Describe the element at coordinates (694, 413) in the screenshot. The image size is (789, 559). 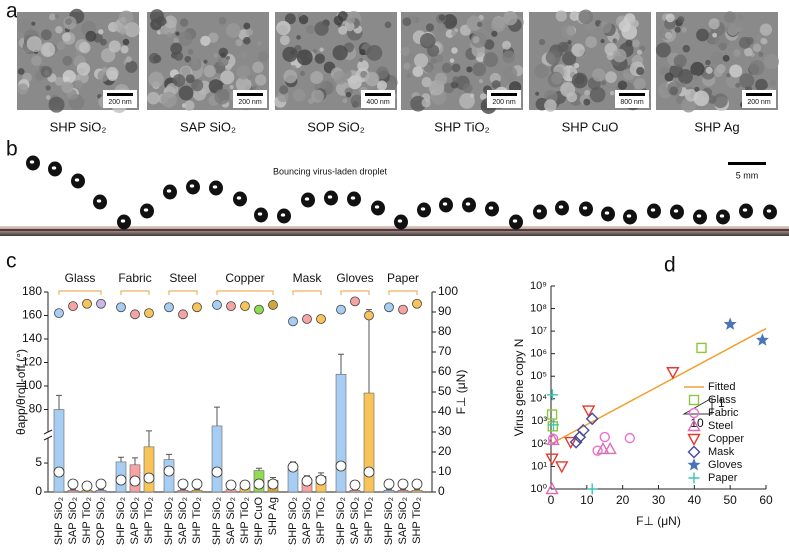
I see `legend-swatch` at that location.